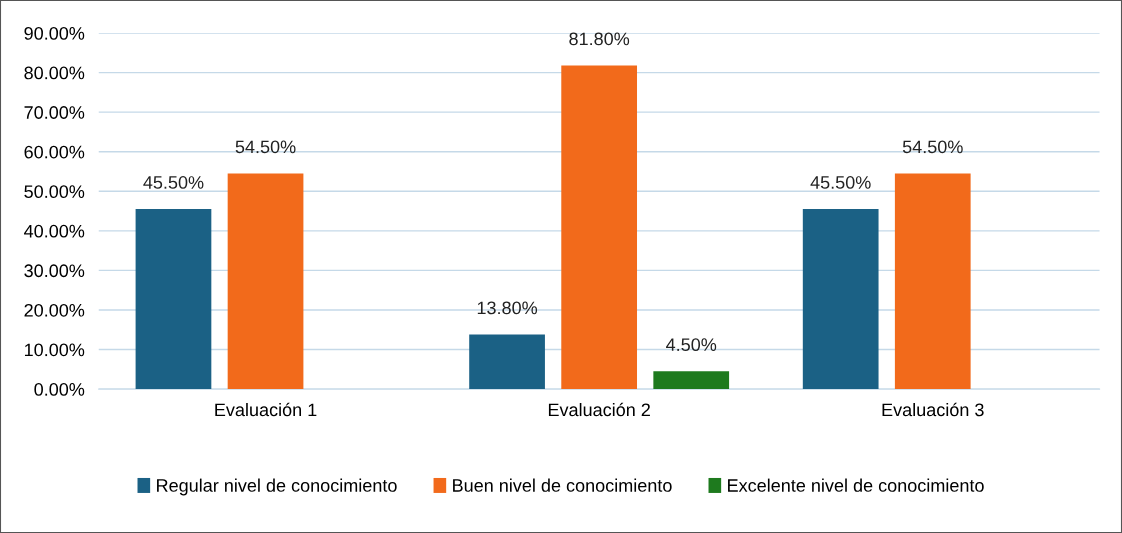 Image resolution: width=1122 pixels, height=533 pixels. Describe the element at coordinates (562, 485) in the screenshot. I see `legend-label: Buen nivel de conocimiento` at that location.